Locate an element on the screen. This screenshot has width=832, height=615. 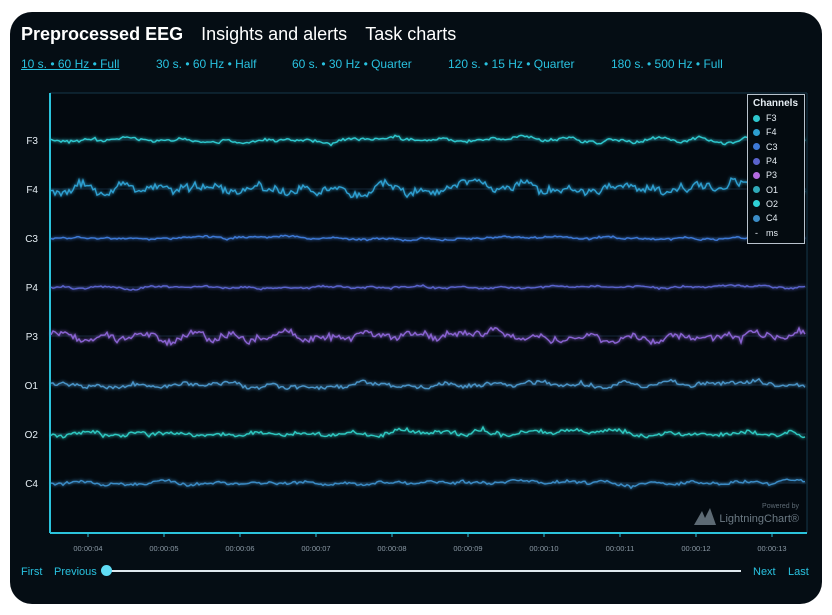
legend-item-f3: F3 is located at coordinates (776, 118).